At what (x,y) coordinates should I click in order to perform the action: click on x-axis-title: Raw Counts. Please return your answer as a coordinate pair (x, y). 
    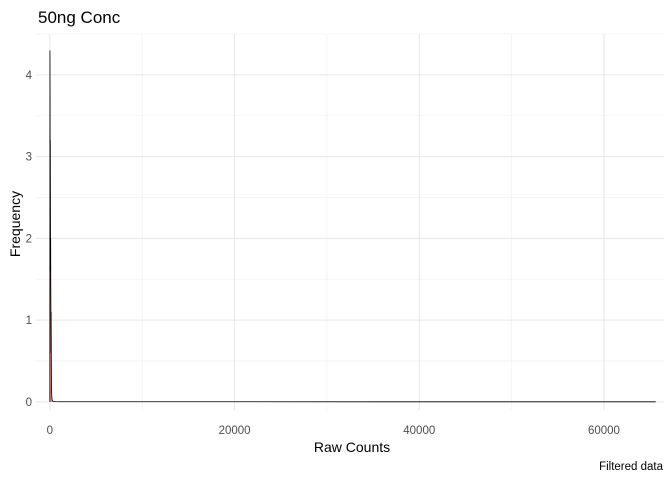
    Looking at the image, I should click on (352, 447).